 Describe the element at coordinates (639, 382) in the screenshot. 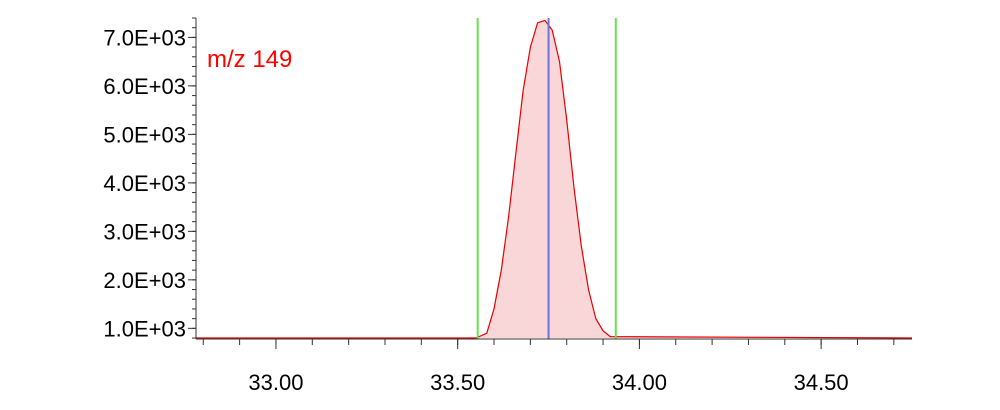

I see `x-tick-label: 34.00` at that location.